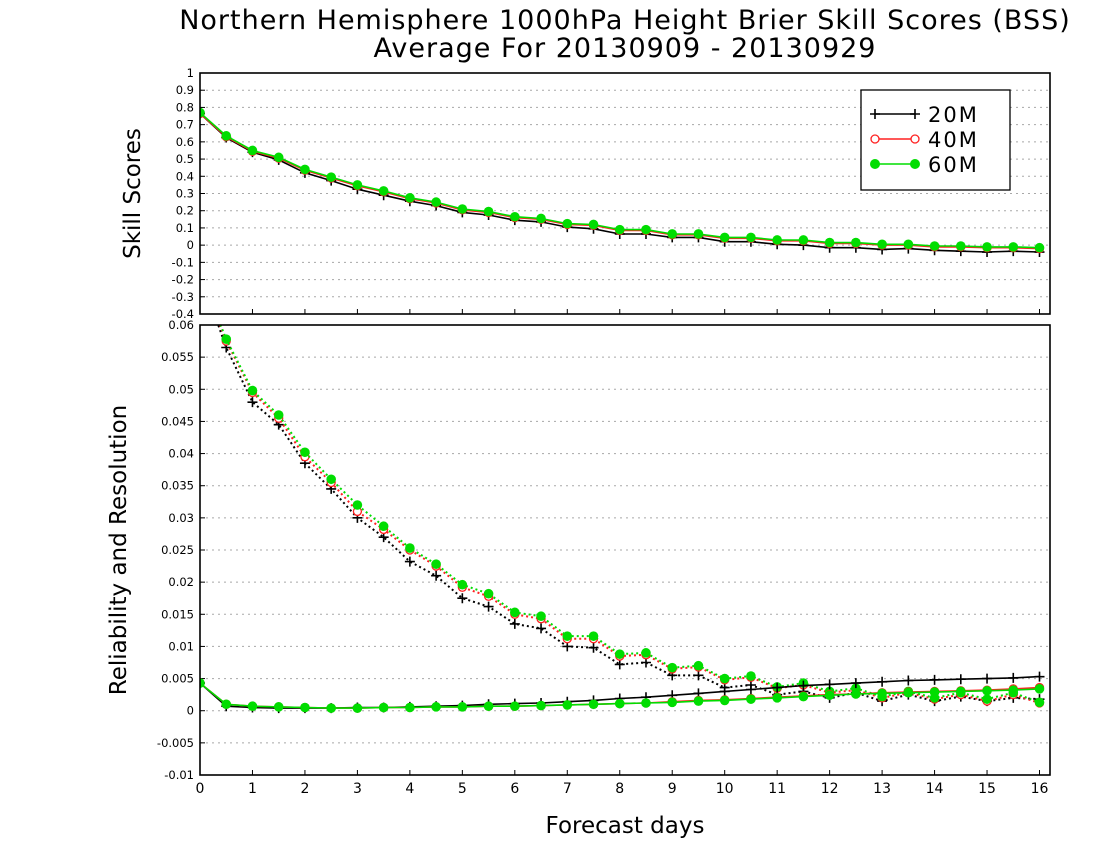 The height and width of the screenshot is (850, 1100). What do you see at coordinates (177, 679) in the screenshot?
I see `y-tick-label: 0.005` at bounding box center [177, 679].